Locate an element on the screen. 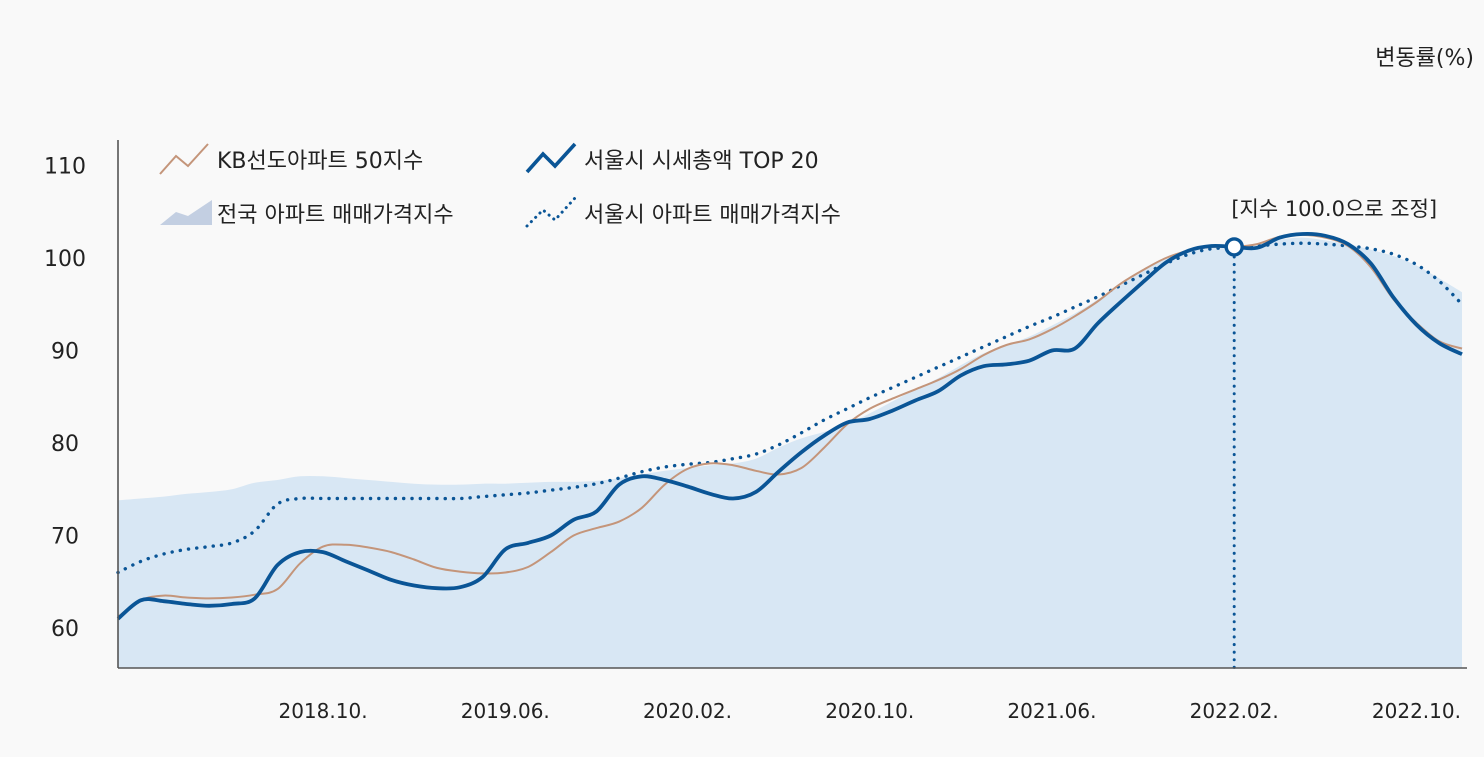 Image resolution: width=1484 pixels, height=757 pixels. x-tick-label: 2020.10. is located at coordinates (869, 711).